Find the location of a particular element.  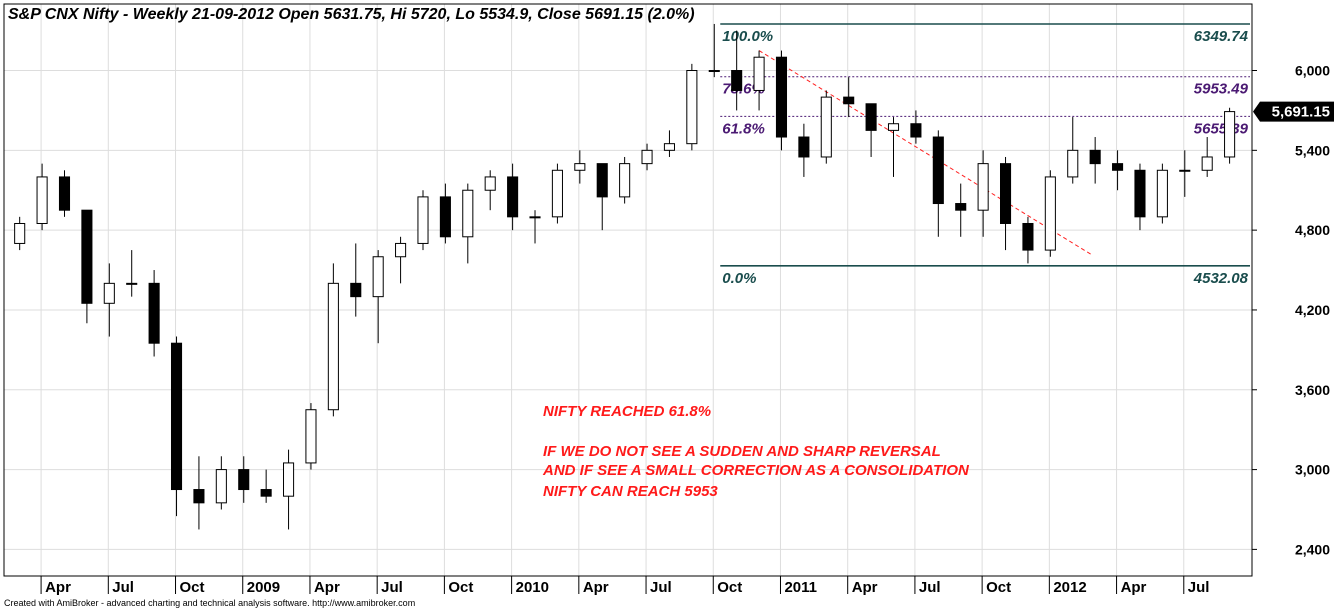

trendline is located at coordinates (926, 153).